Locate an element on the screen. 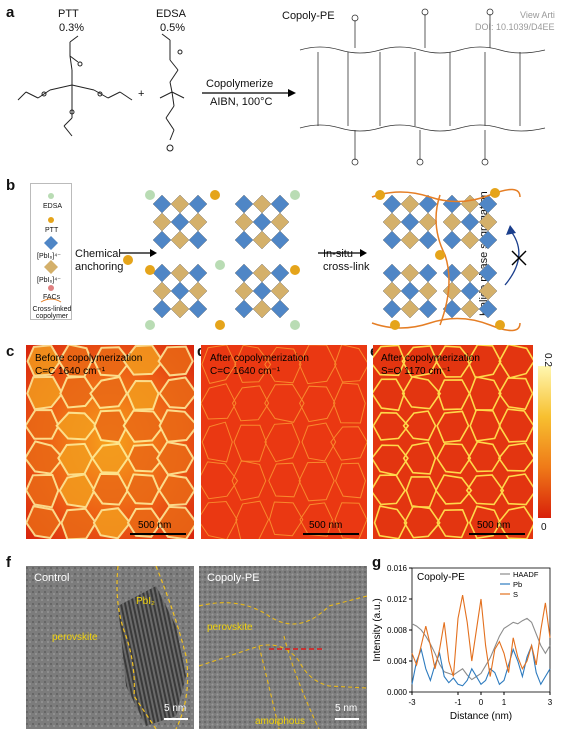 The image size is (562, 736). panel-c-label: c is located at coordinates (10, 351).